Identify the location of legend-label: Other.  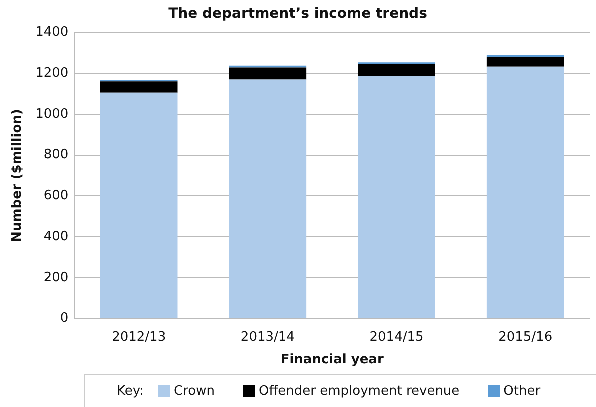
(522, 391).